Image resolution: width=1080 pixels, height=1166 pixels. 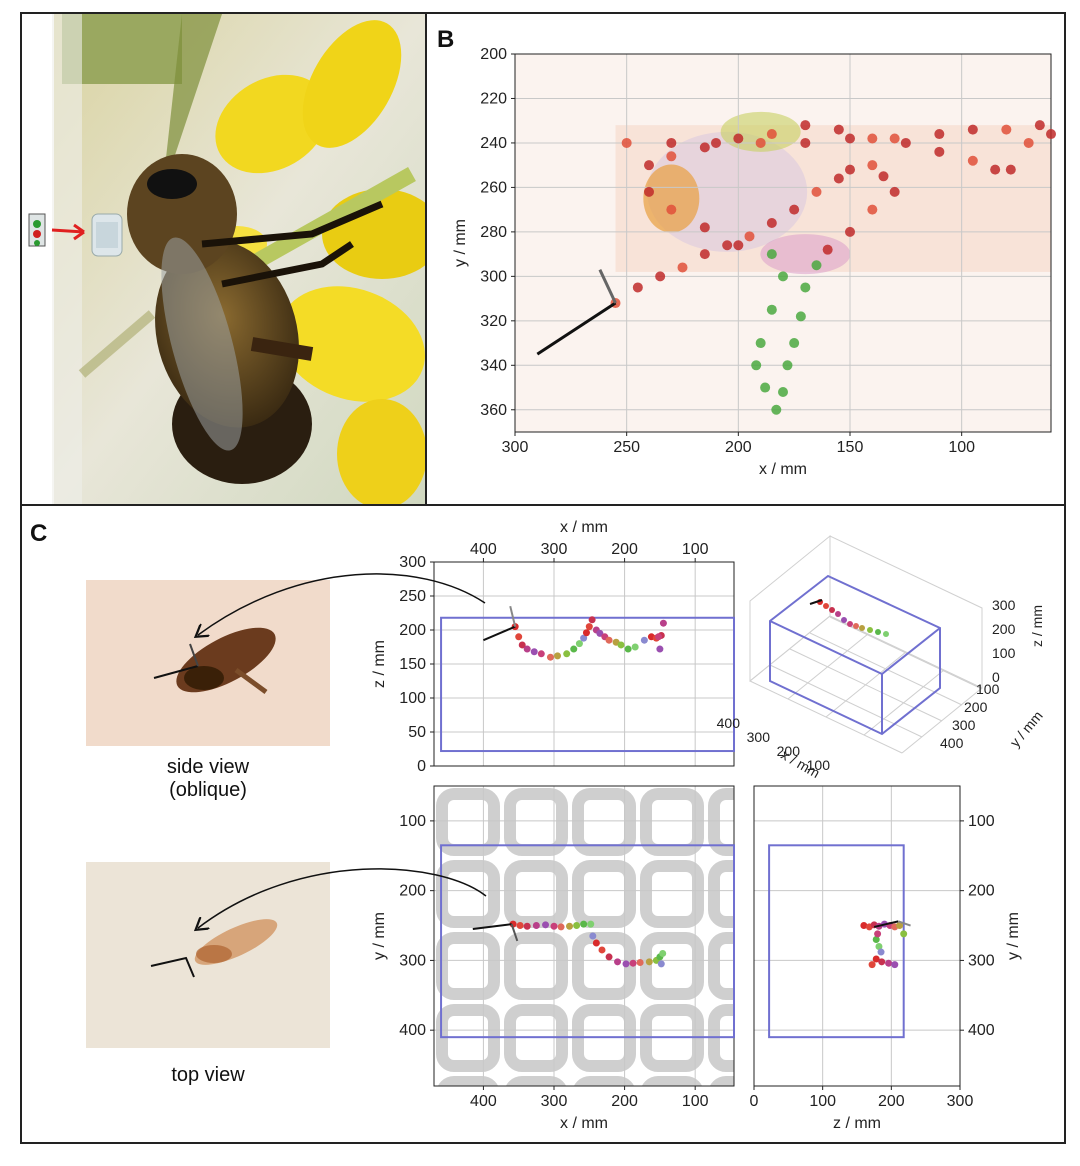 I want to click on c-side-heading-tick, so click(x=513, y=616).